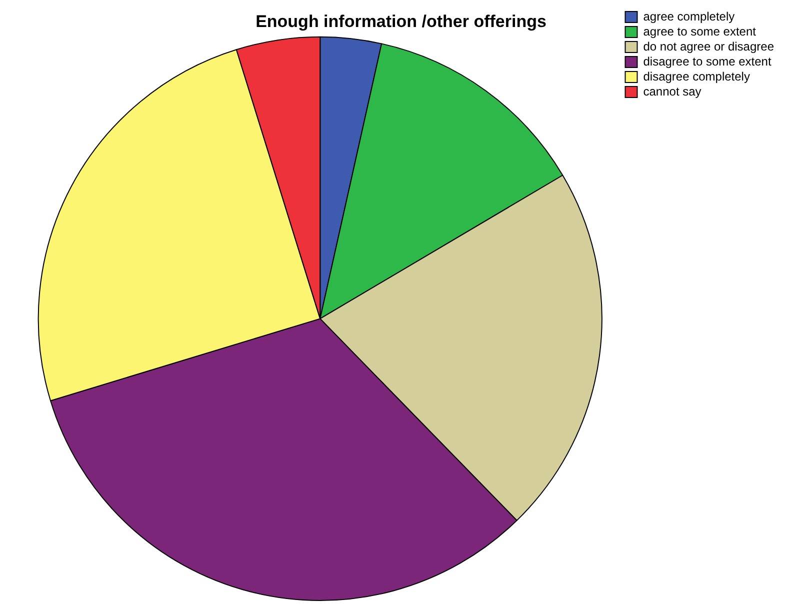 This screenshot has width=792, height=613. Describe the element at coordinates (689, 16) in the screenshot. I see `legend-label: agree completely` at that location.